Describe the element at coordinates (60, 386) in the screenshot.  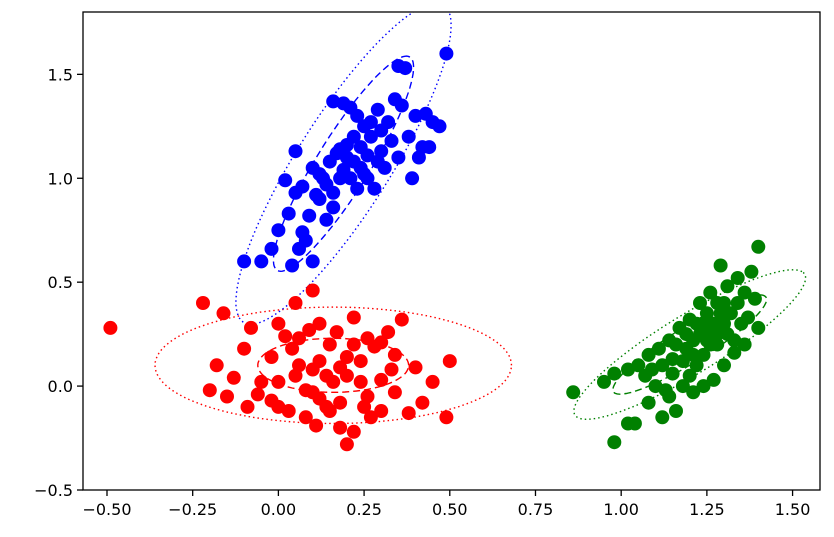
I see `y-tick-label: 0.0` at that location.